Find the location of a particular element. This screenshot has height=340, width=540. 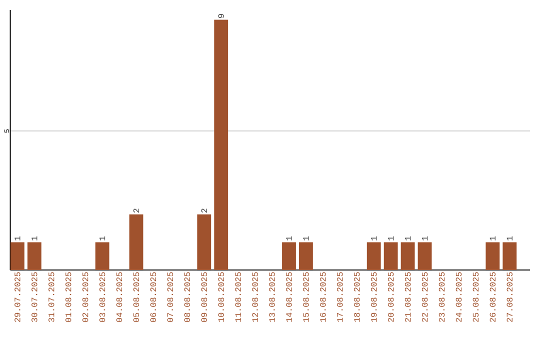

x-tick-label: 24.08.2025 is located at coordinates (459, 297).